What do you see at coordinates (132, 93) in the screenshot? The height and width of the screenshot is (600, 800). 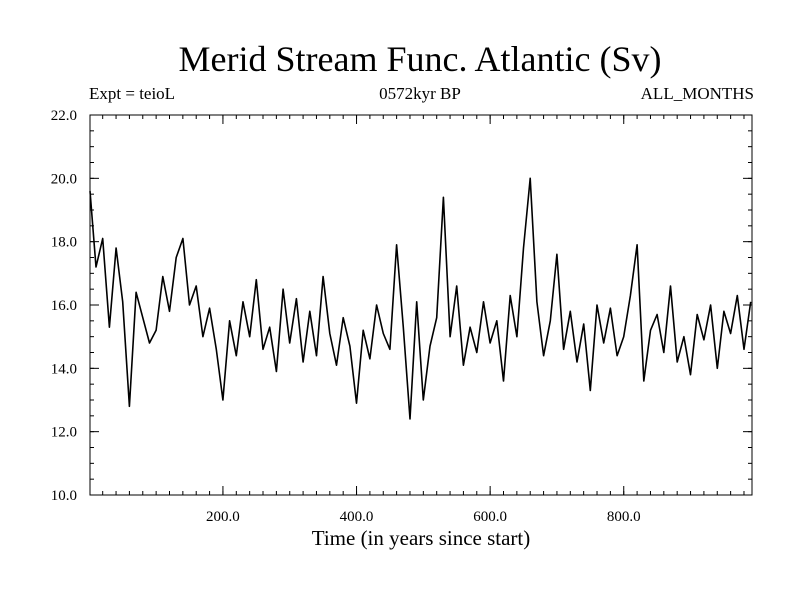 I see `experiment-label: Expt = teioL` at bounding box center [132, 93].